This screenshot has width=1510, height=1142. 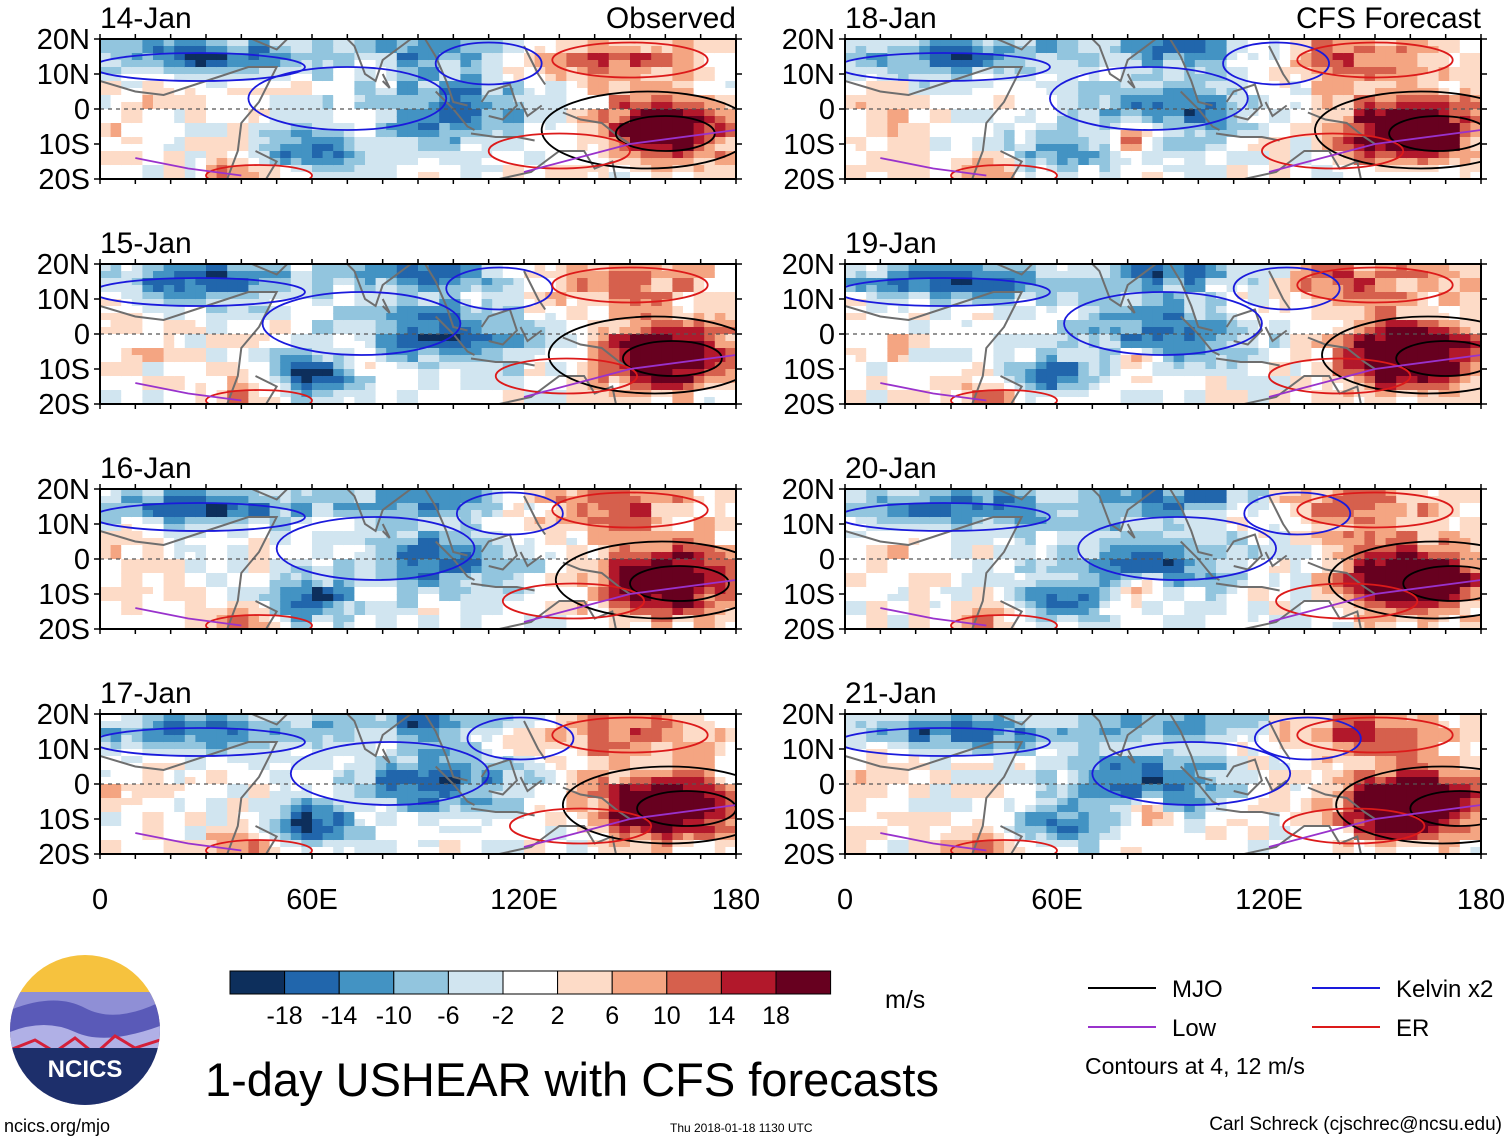 What do you see at coordinates (347, 98) in the screenshot?
I see `kelvin-contour` at bounding box center [347, 98].